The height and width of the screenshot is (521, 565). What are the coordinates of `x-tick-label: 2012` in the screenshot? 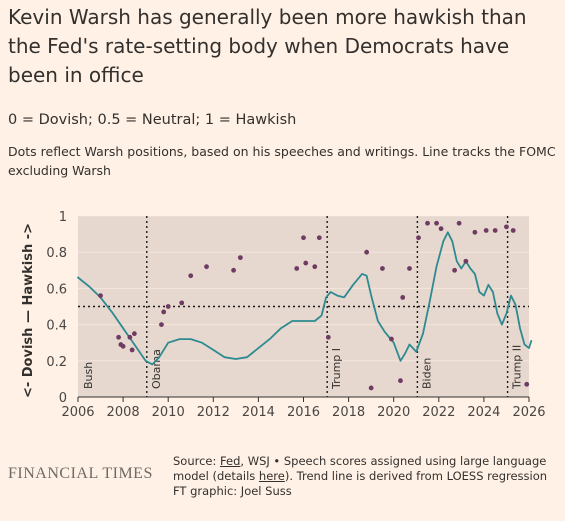 It's located at (213, 412).